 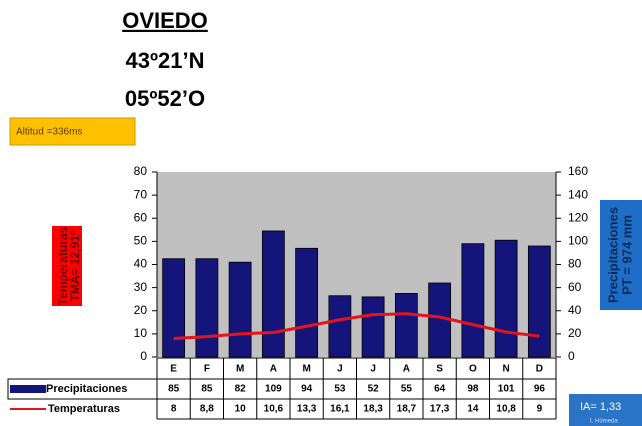 I want to click on y2-tick-label: 60, so click(x=575, y=287).